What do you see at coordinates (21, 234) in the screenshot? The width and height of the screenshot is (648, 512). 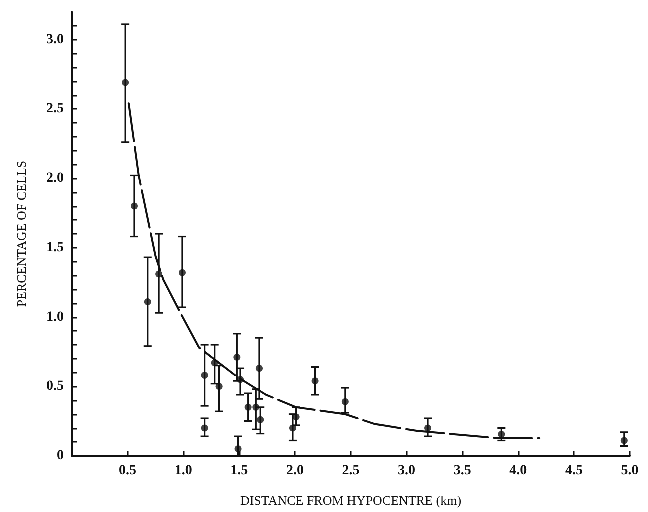 I see `y-axis-title: PERCENTAGE OF CELLS` at bounding box center [21, 234].